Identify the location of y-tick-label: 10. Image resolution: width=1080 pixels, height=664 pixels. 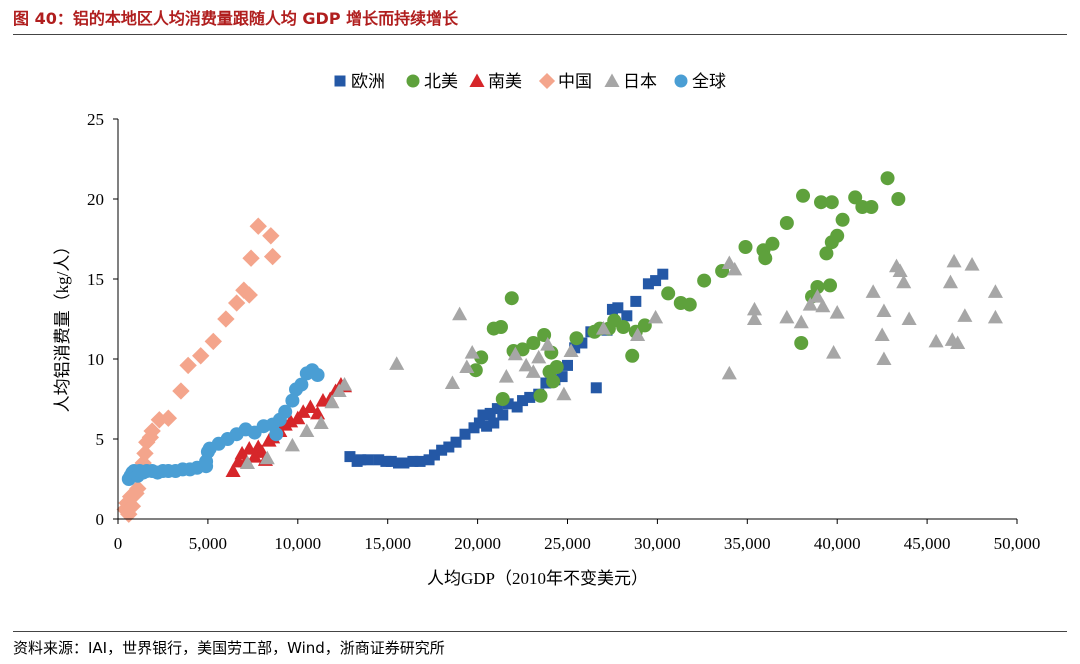
(95, 359).